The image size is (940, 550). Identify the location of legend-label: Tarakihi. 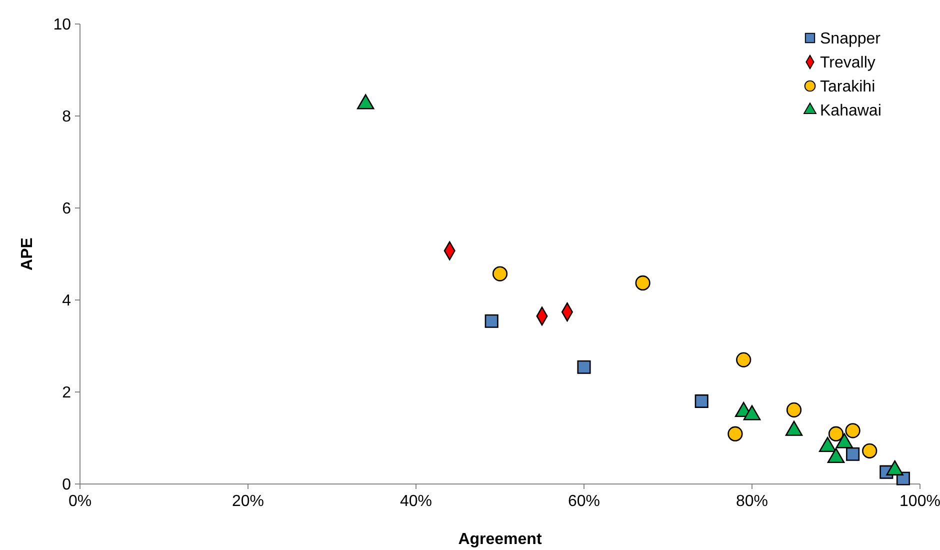
(848, 87).